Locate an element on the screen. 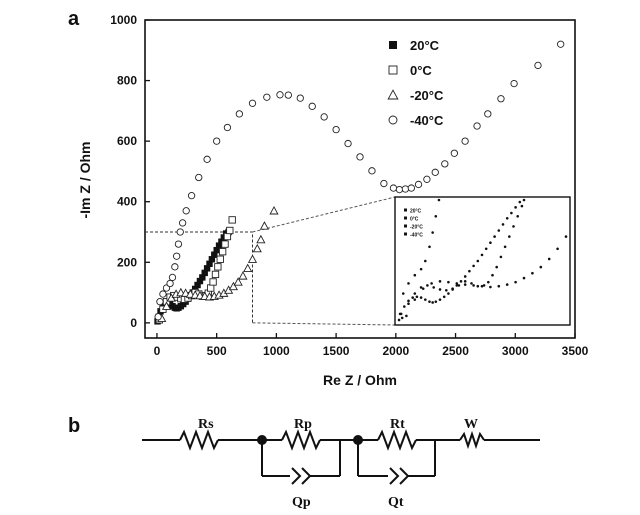 This screenshot has width=640, height=515. y-tick-labels: 0 200 400 600 800 1000 is located at coordinates (123, 171).